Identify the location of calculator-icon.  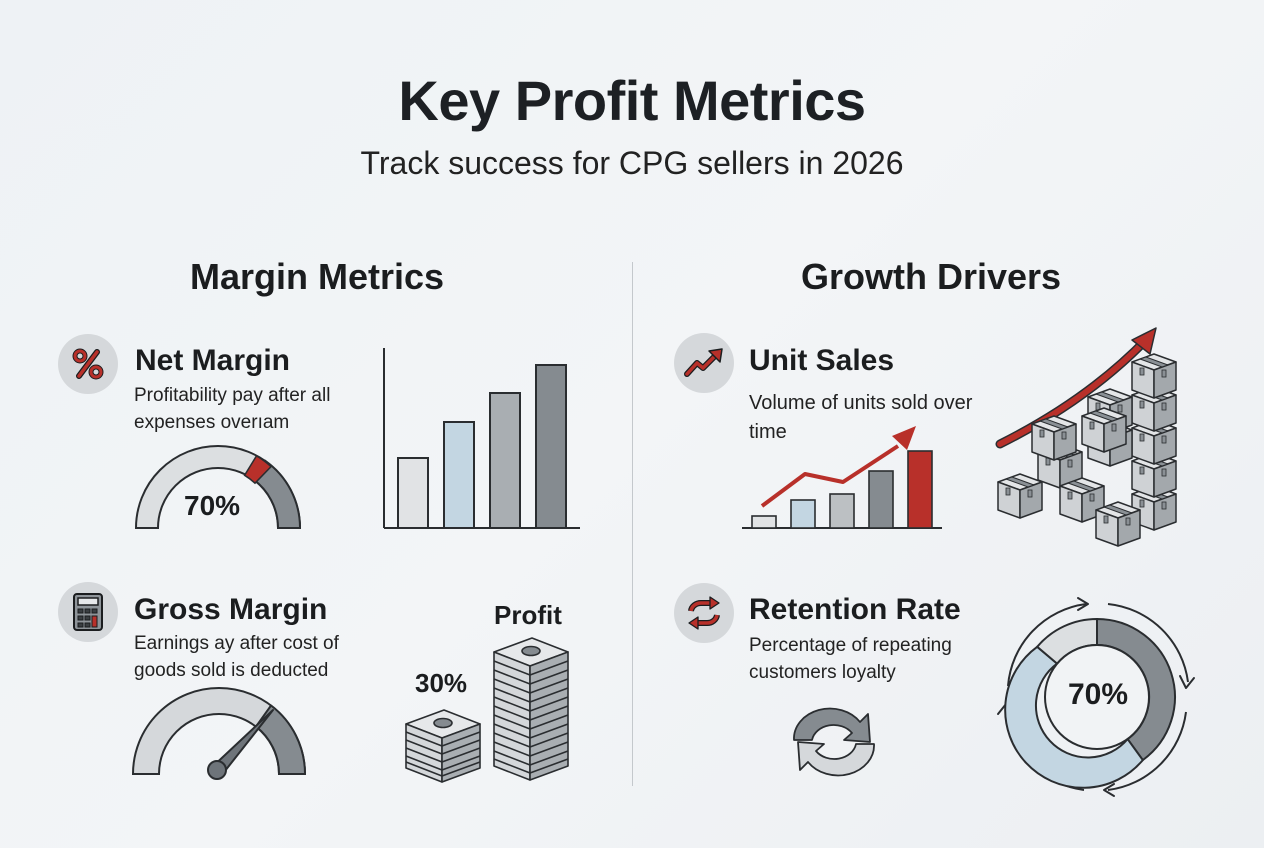
(88, 612).